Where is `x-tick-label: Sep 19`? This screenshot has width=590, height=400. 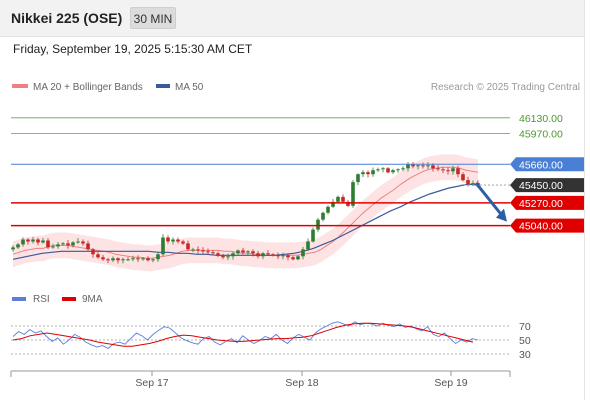 x-tick-label: Sep 19 is located at coordinates (450, 383).